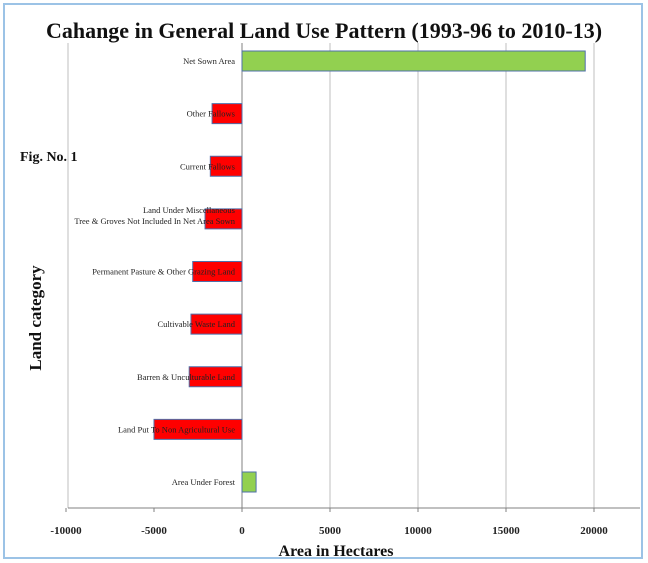 The height and width of the screenshot is (563, 648). What do you see at coordinates (204, 482) in the screenshot?
I see `category-label-0: Area Under Forest` at bounding box center [204, 482].